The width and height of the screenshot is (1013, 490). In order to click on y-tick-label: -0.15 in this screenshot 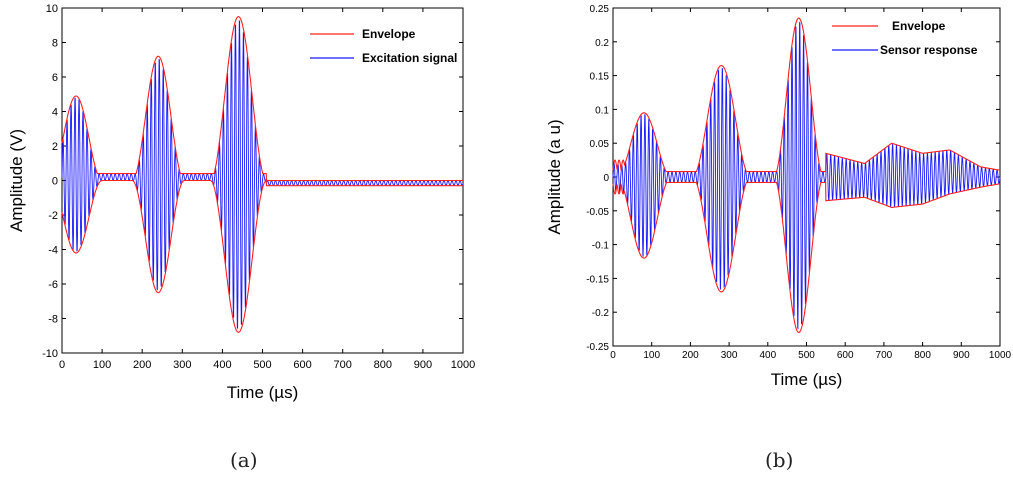, I will do `click(597, 279)`.